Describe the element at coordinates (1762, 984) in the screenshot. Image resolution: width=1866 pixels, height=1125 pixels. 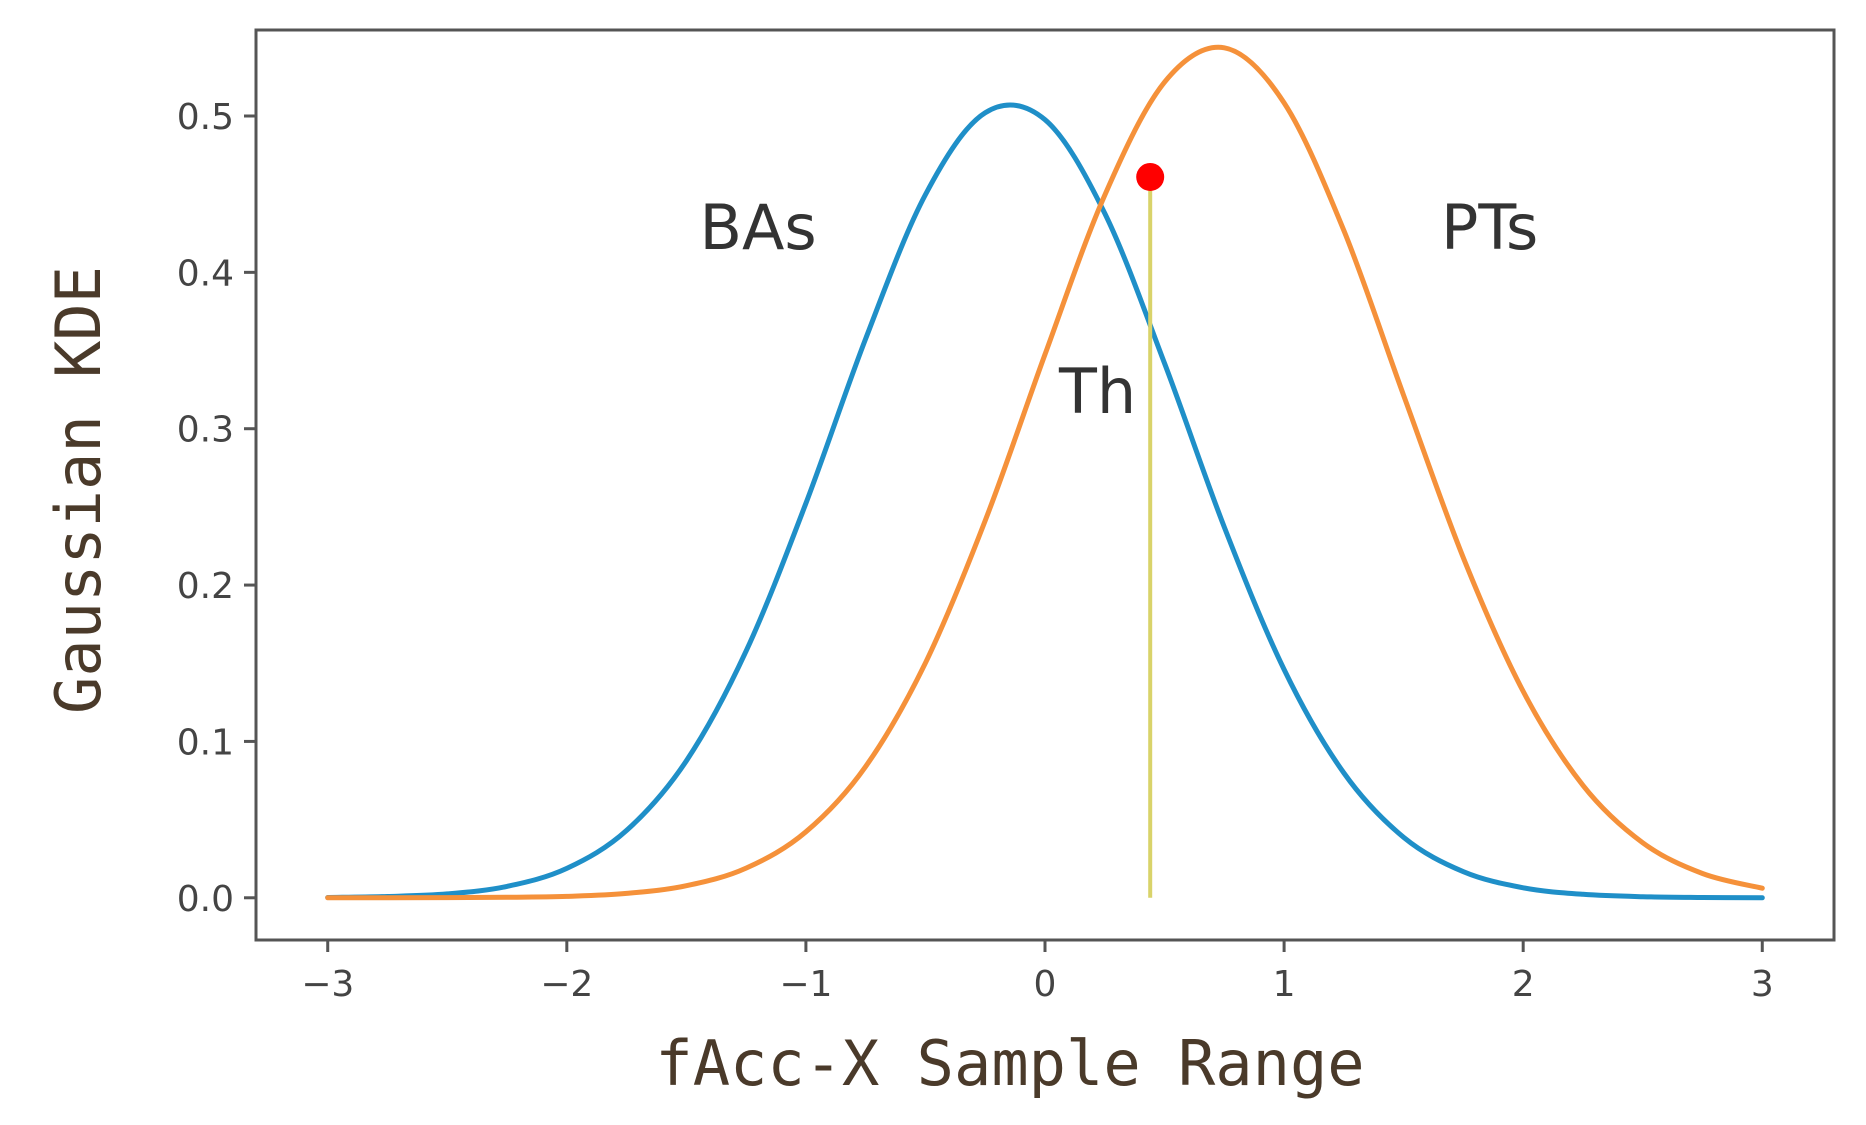
I see `x-tick-label: 3` at that location.